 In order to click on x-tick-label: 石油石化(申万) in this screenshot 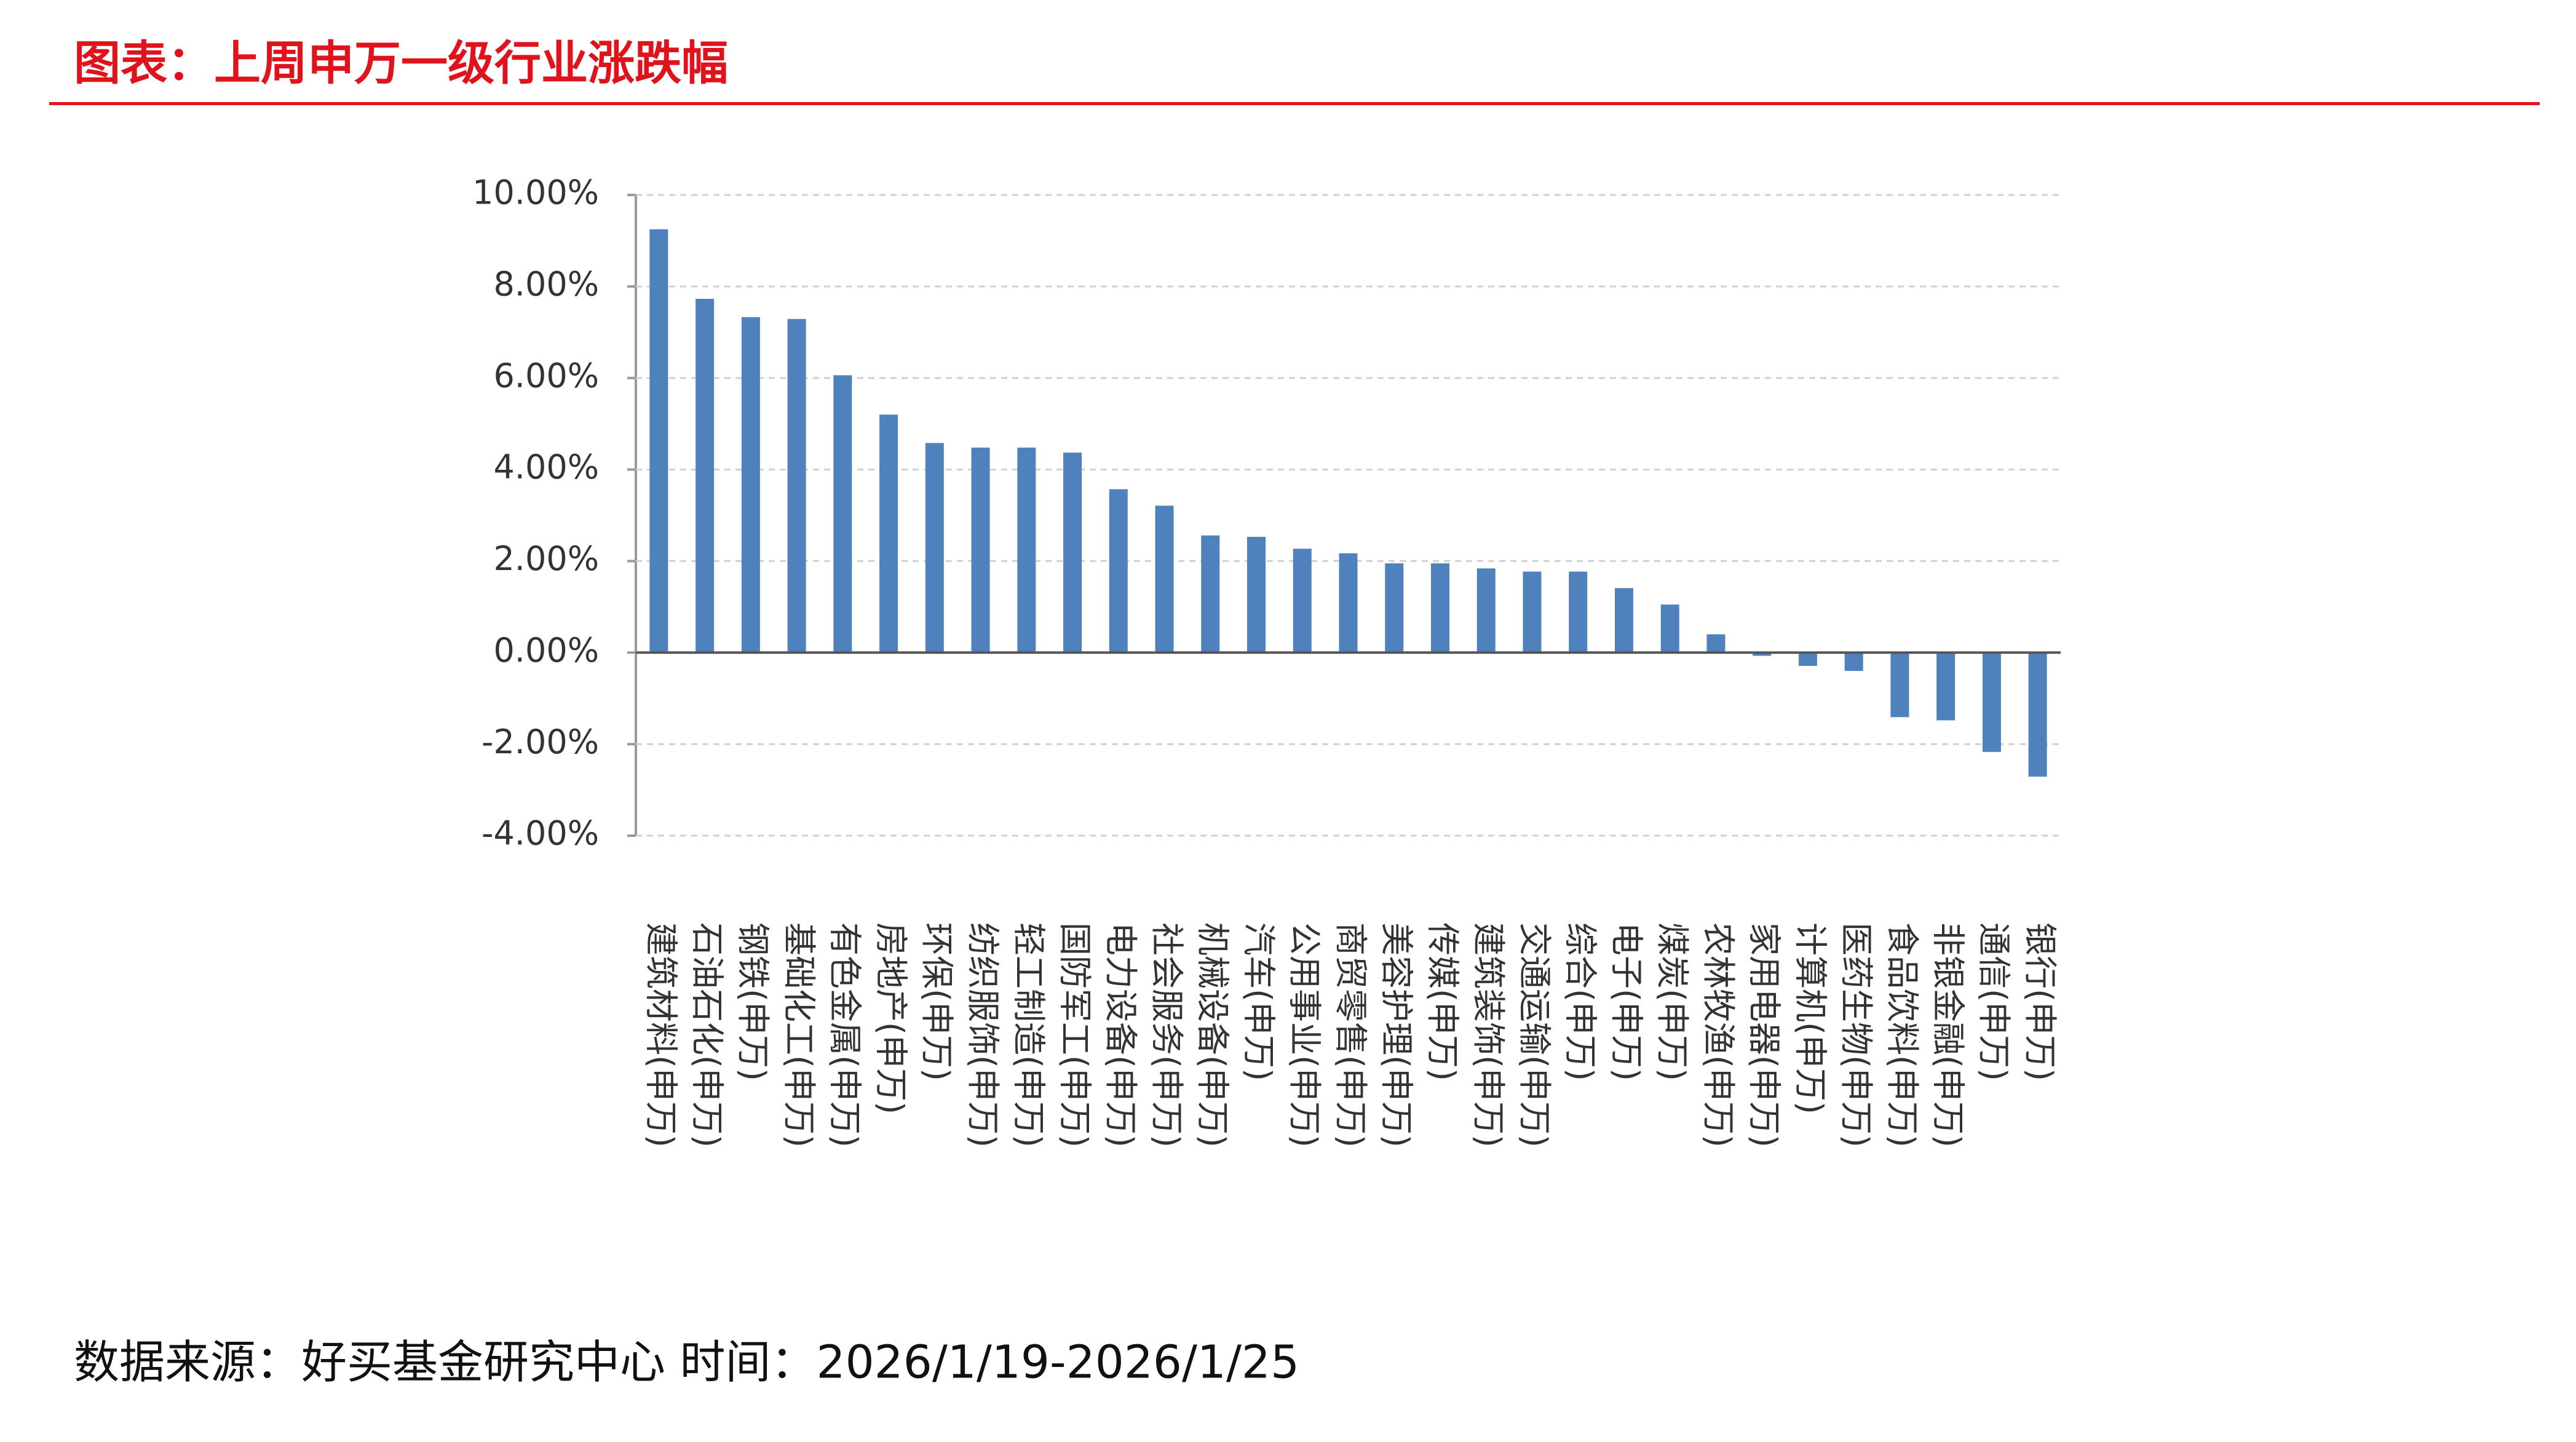, I will do `click(707, 1034)`.